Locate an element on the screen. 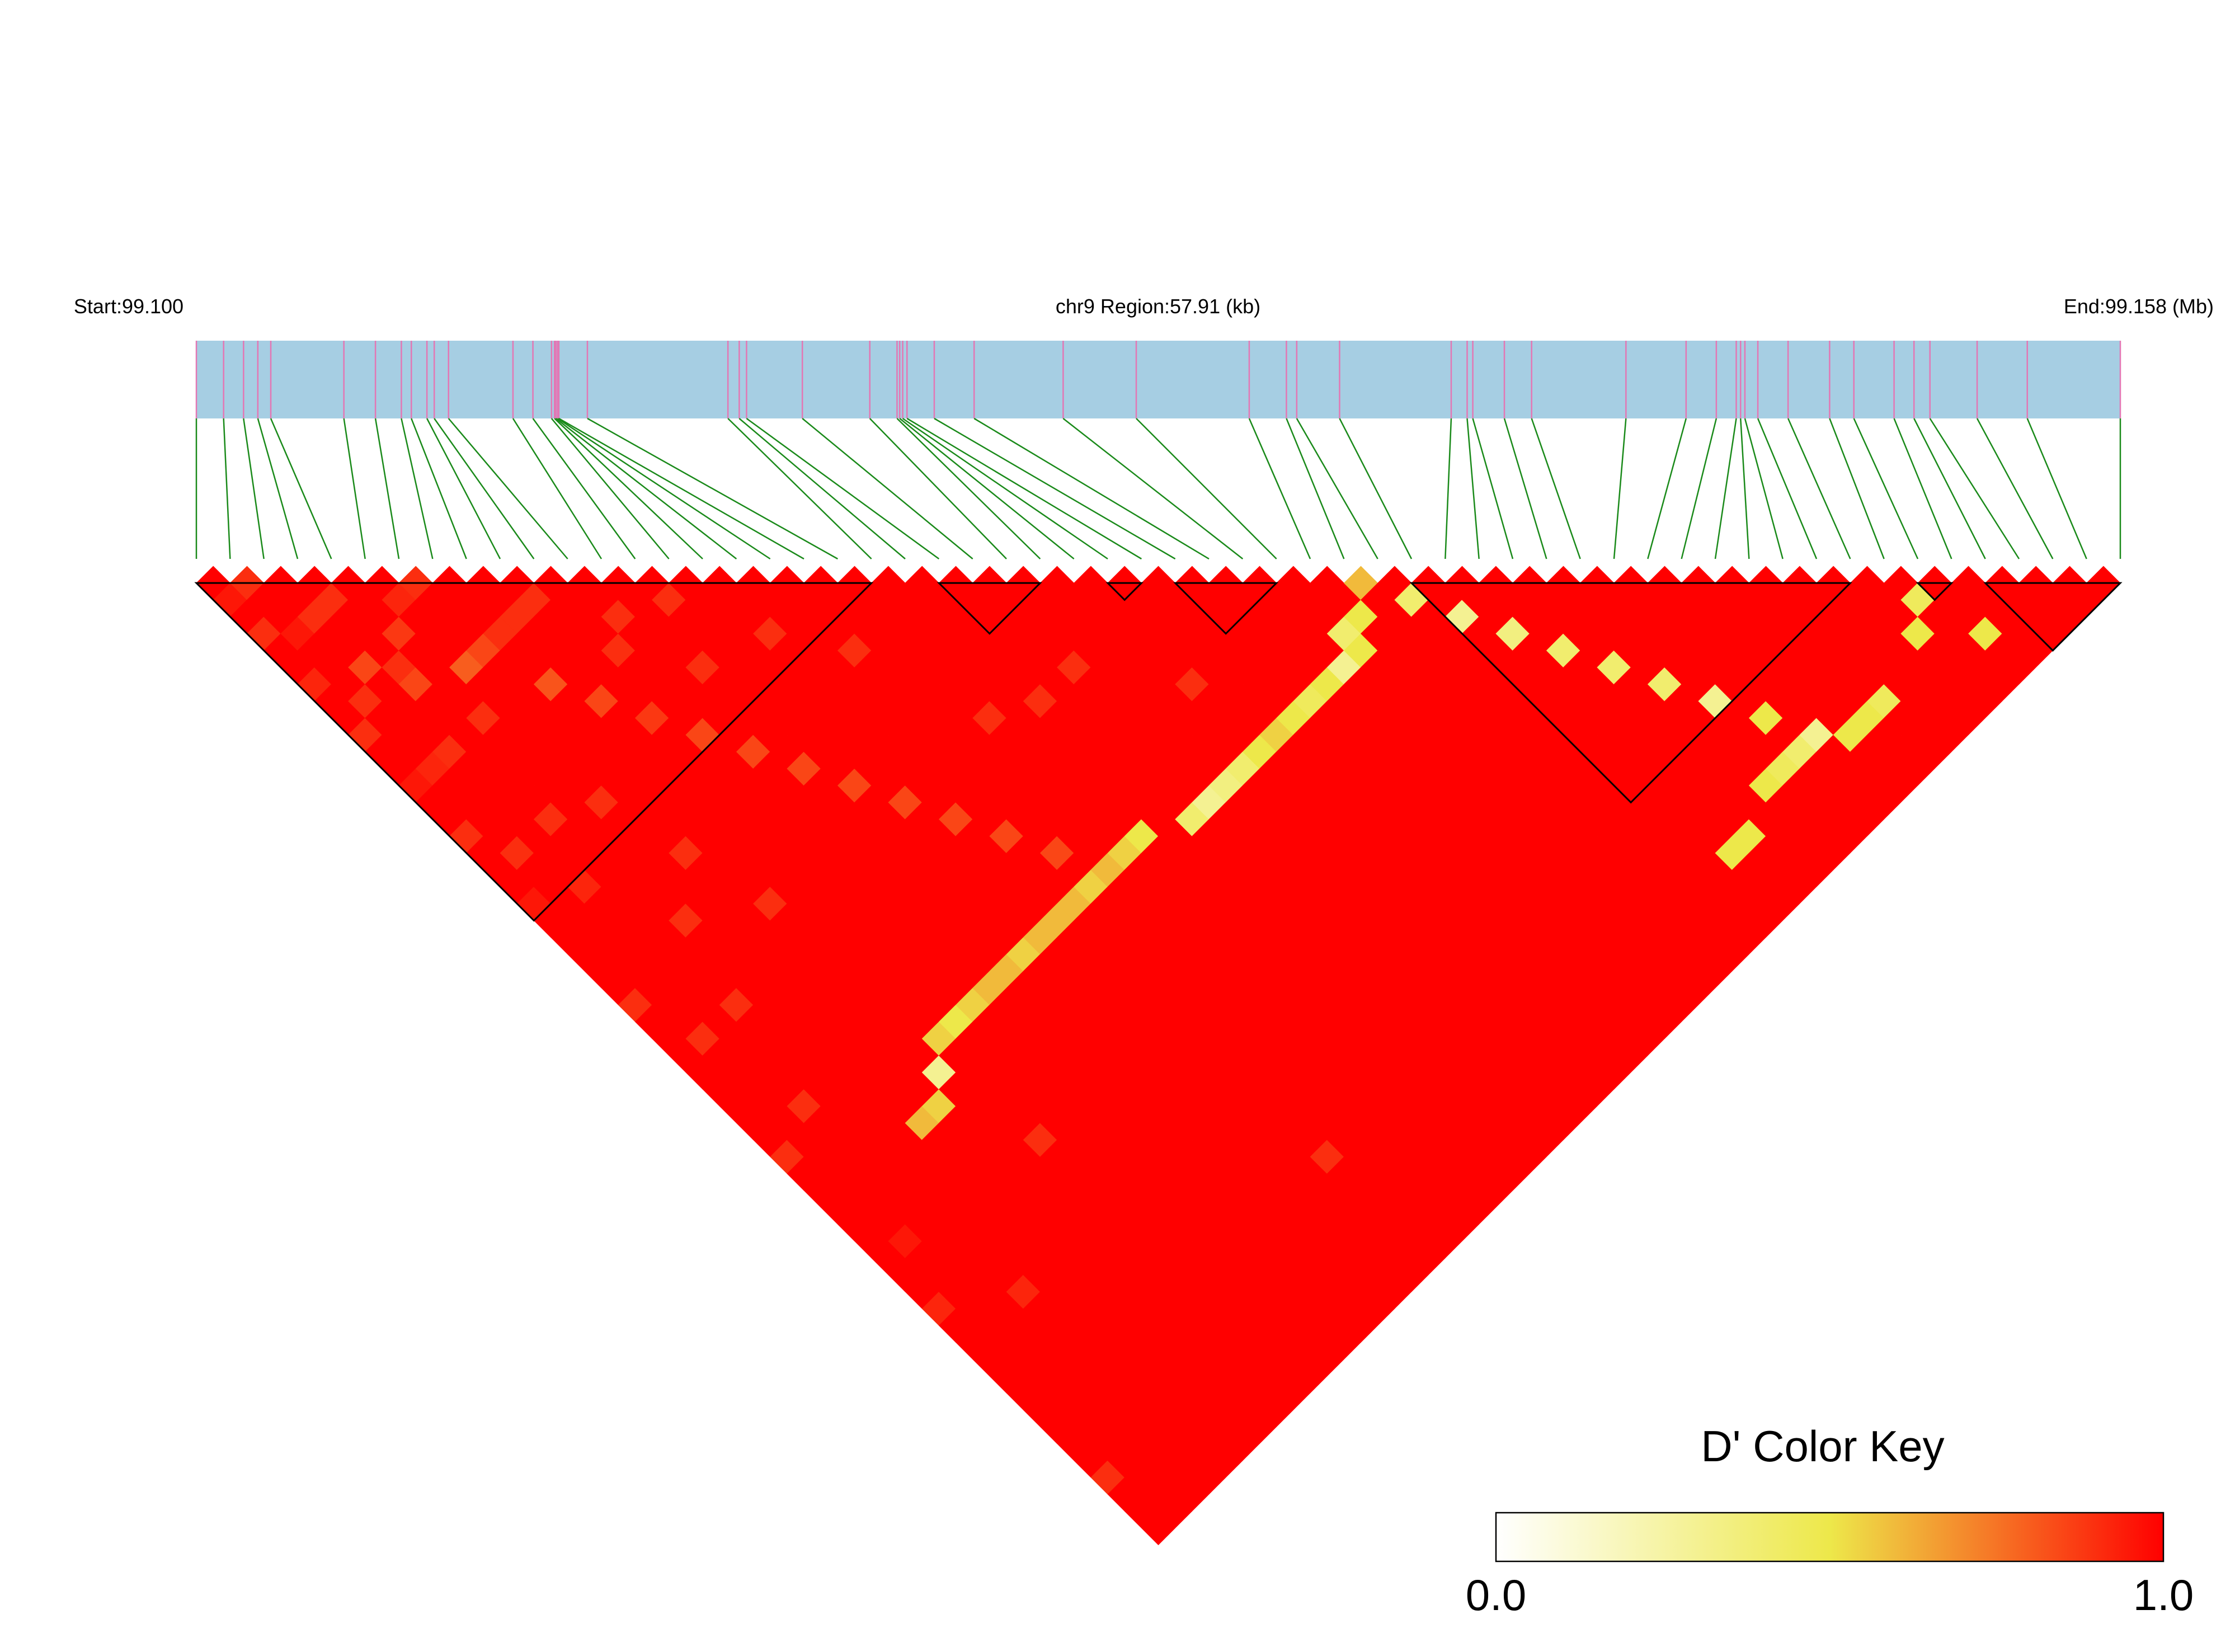 This screenshot has width=2235, height=1652. colorkey-tick-label: 0.0 is located at coordinates (1496, 1595).